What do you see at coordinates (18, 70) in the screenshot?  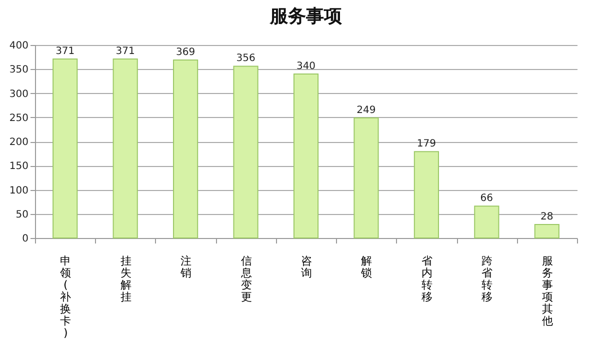 I see `y-tick-label: 350` at bounding box center [18, 70].